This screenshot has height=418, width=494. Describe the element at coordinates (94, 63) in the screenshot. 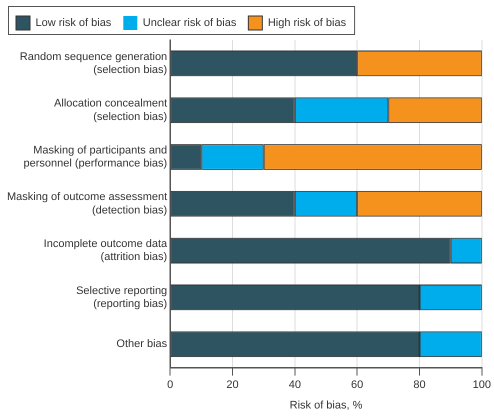

I see `y-tick-label: Random sequence generation (selection bias)` at that location.